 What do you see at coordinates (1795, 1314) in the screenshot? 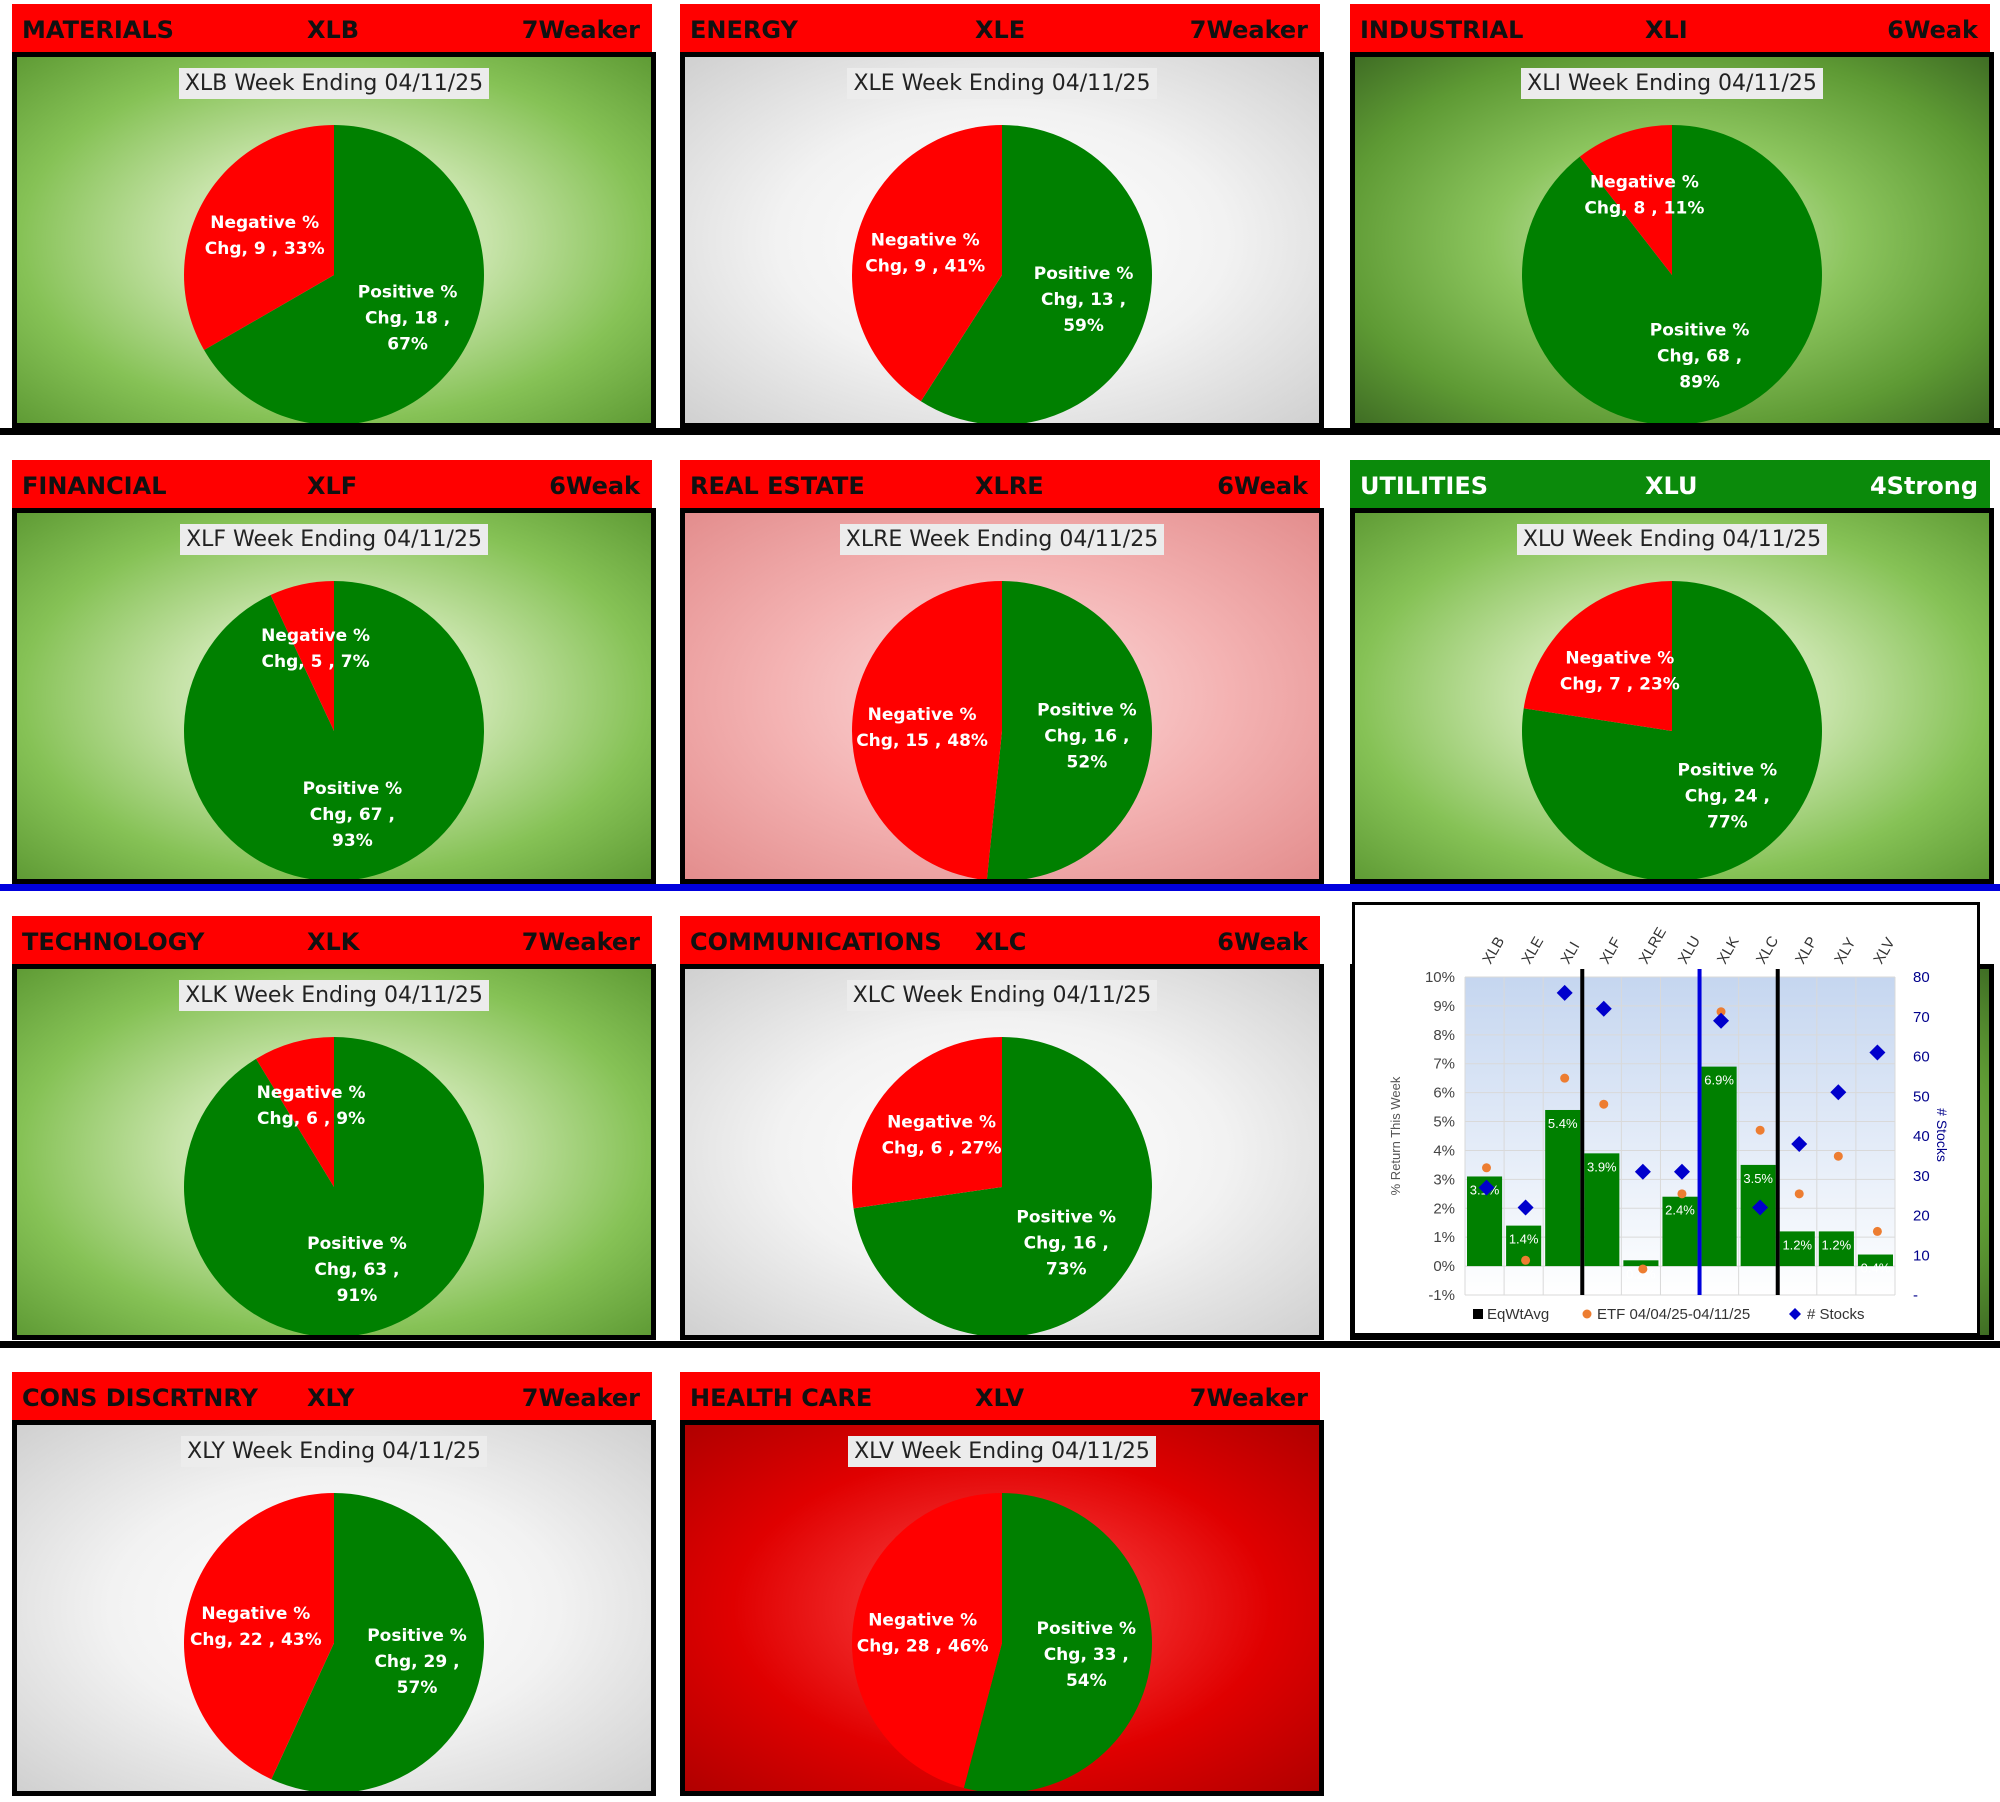
I see `legend-swatch-stocks` at bounding box center [1795, 1314].